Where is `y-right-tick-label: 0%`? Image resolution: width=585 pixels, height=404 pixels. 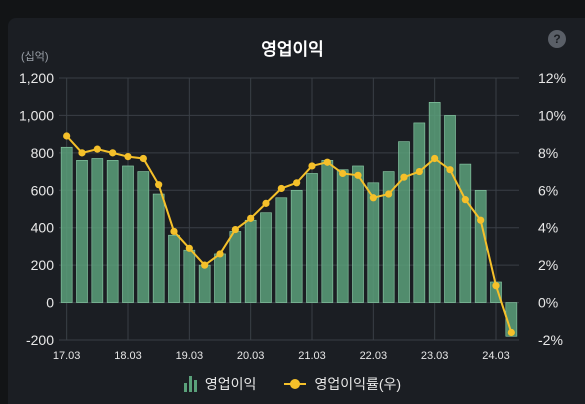
y-right-tick-label: 0% is located at coordinates (548, 303).